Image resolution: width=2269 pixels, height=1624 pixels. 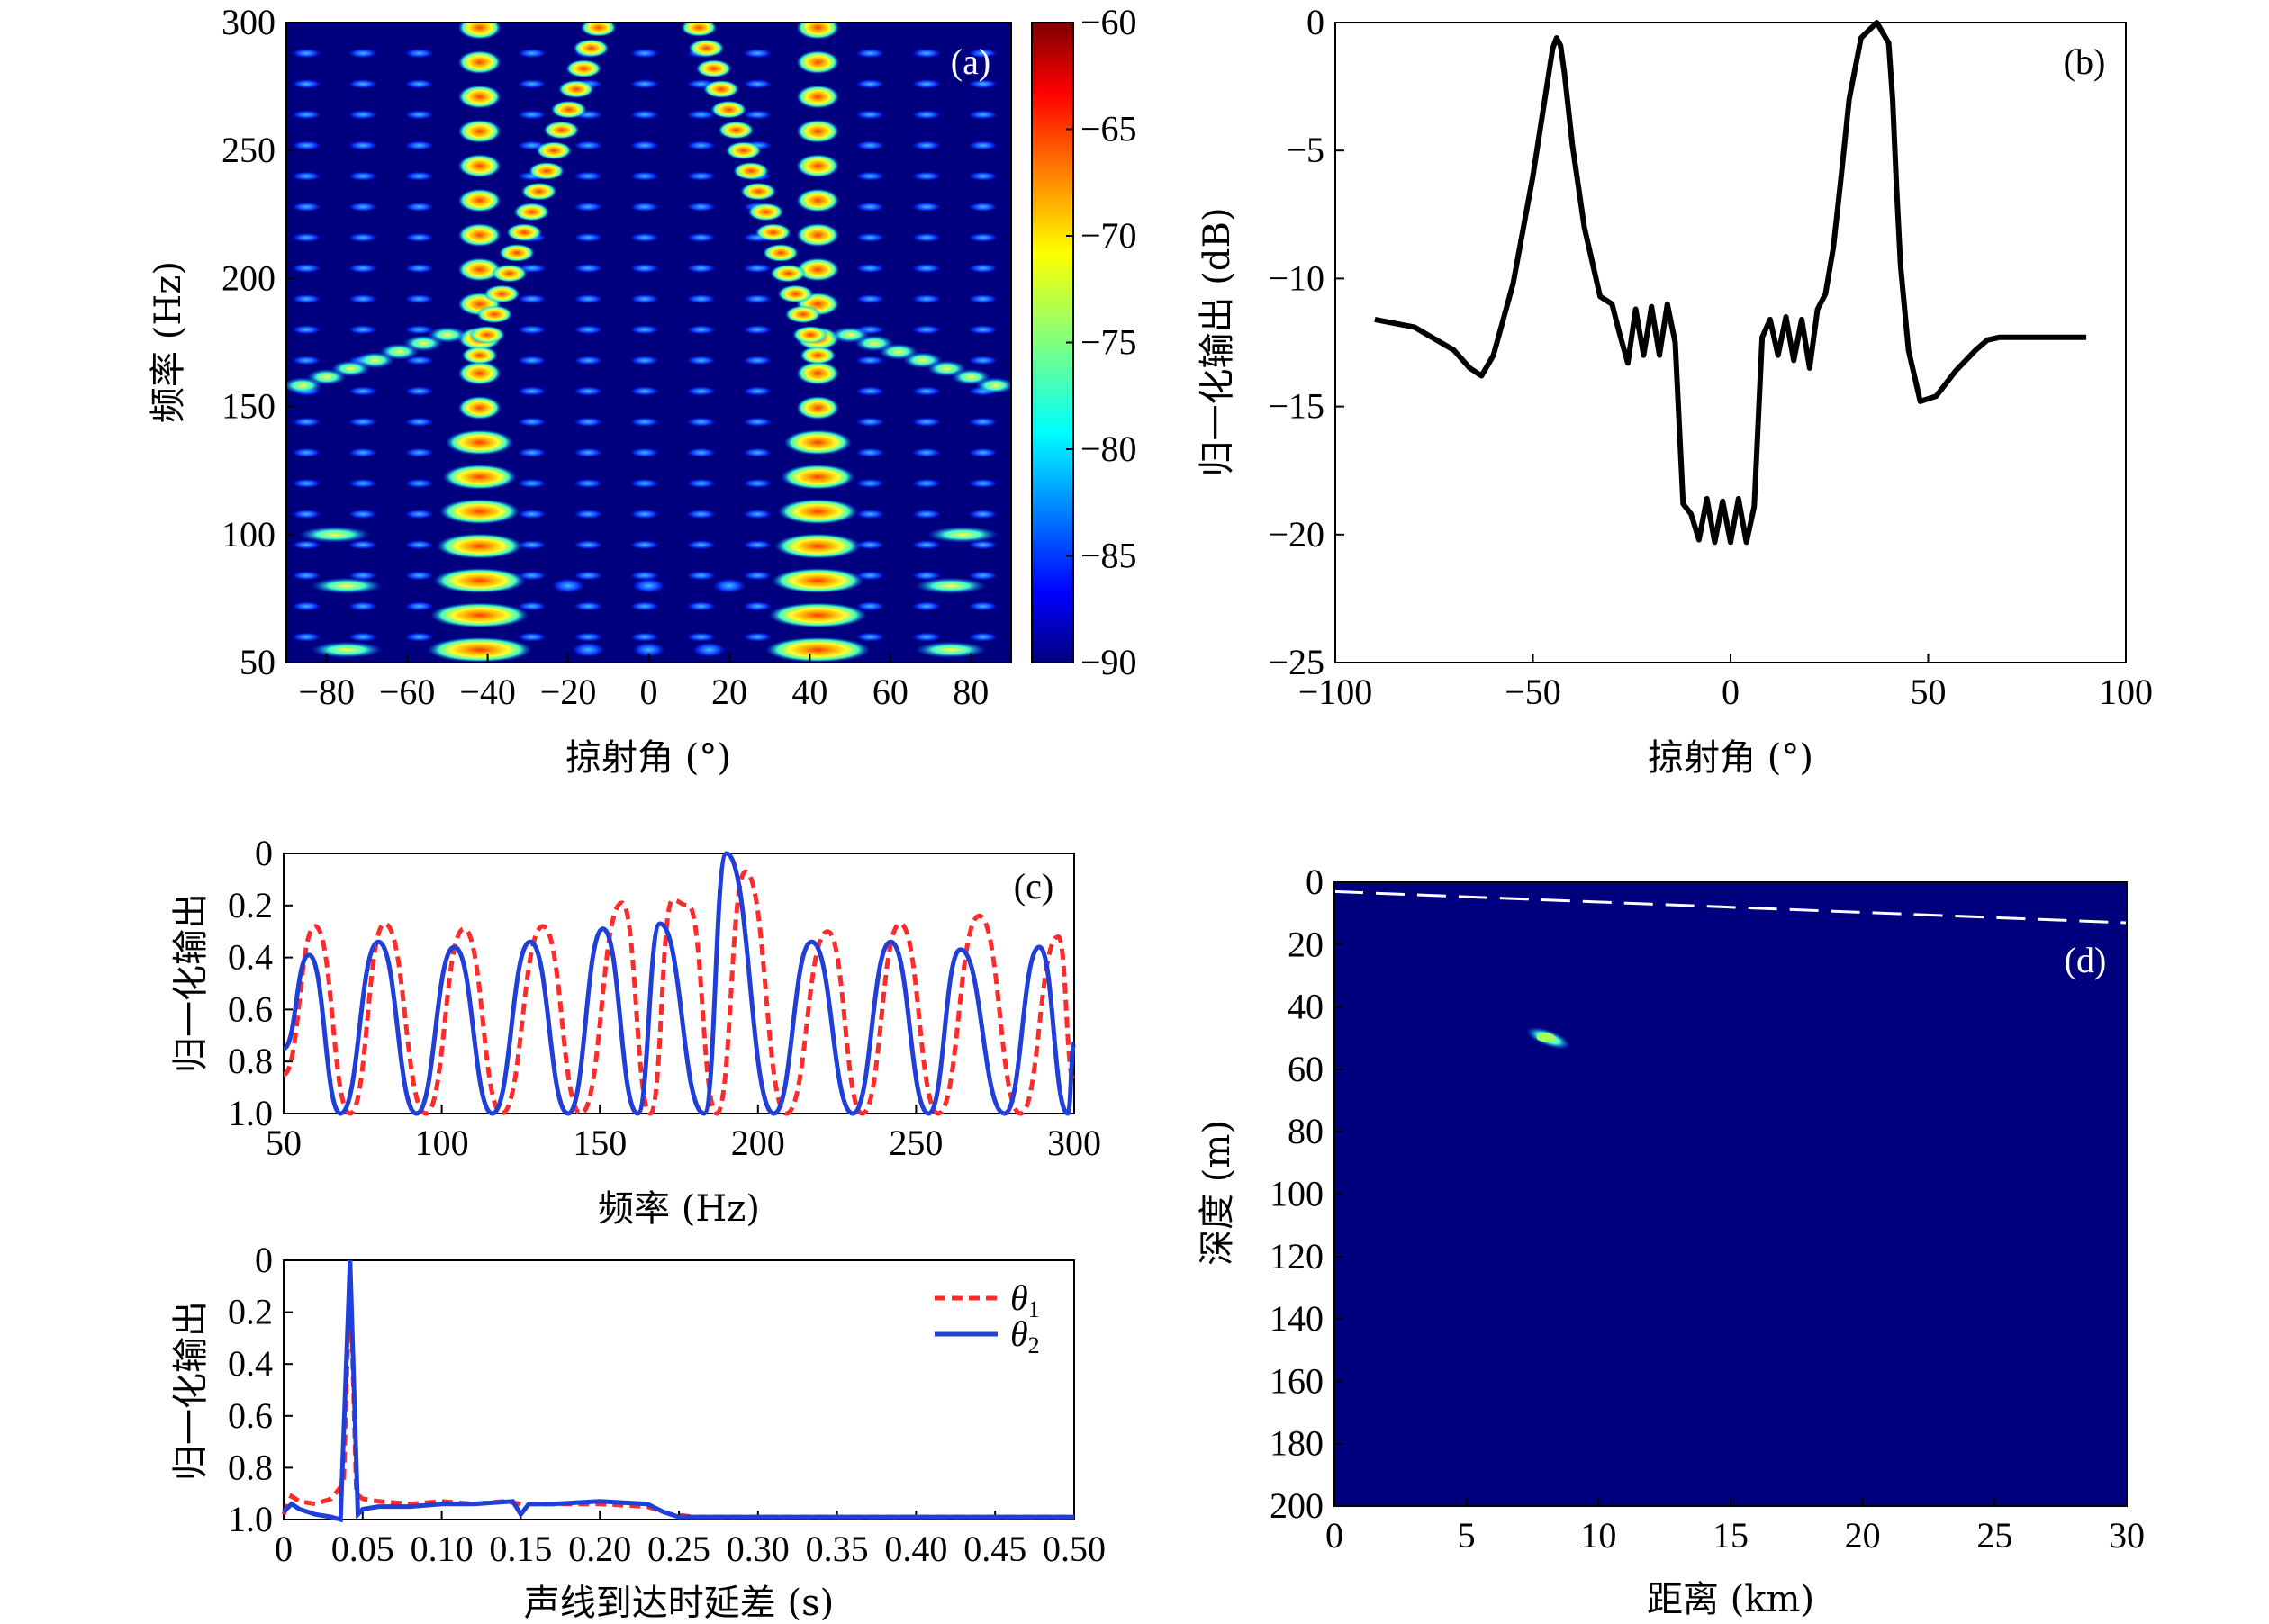 What do you see at coordinates (1297, 1256) in the screenshot?
I see `y-tick-label-d: 120` at bounding box center [1297, 1256].